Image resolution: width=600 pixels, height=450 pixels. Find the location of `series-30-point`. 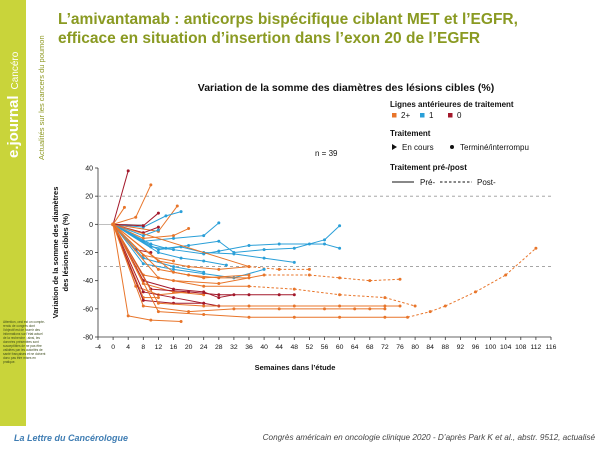

series-30-point is located at coordinates (143, 300).